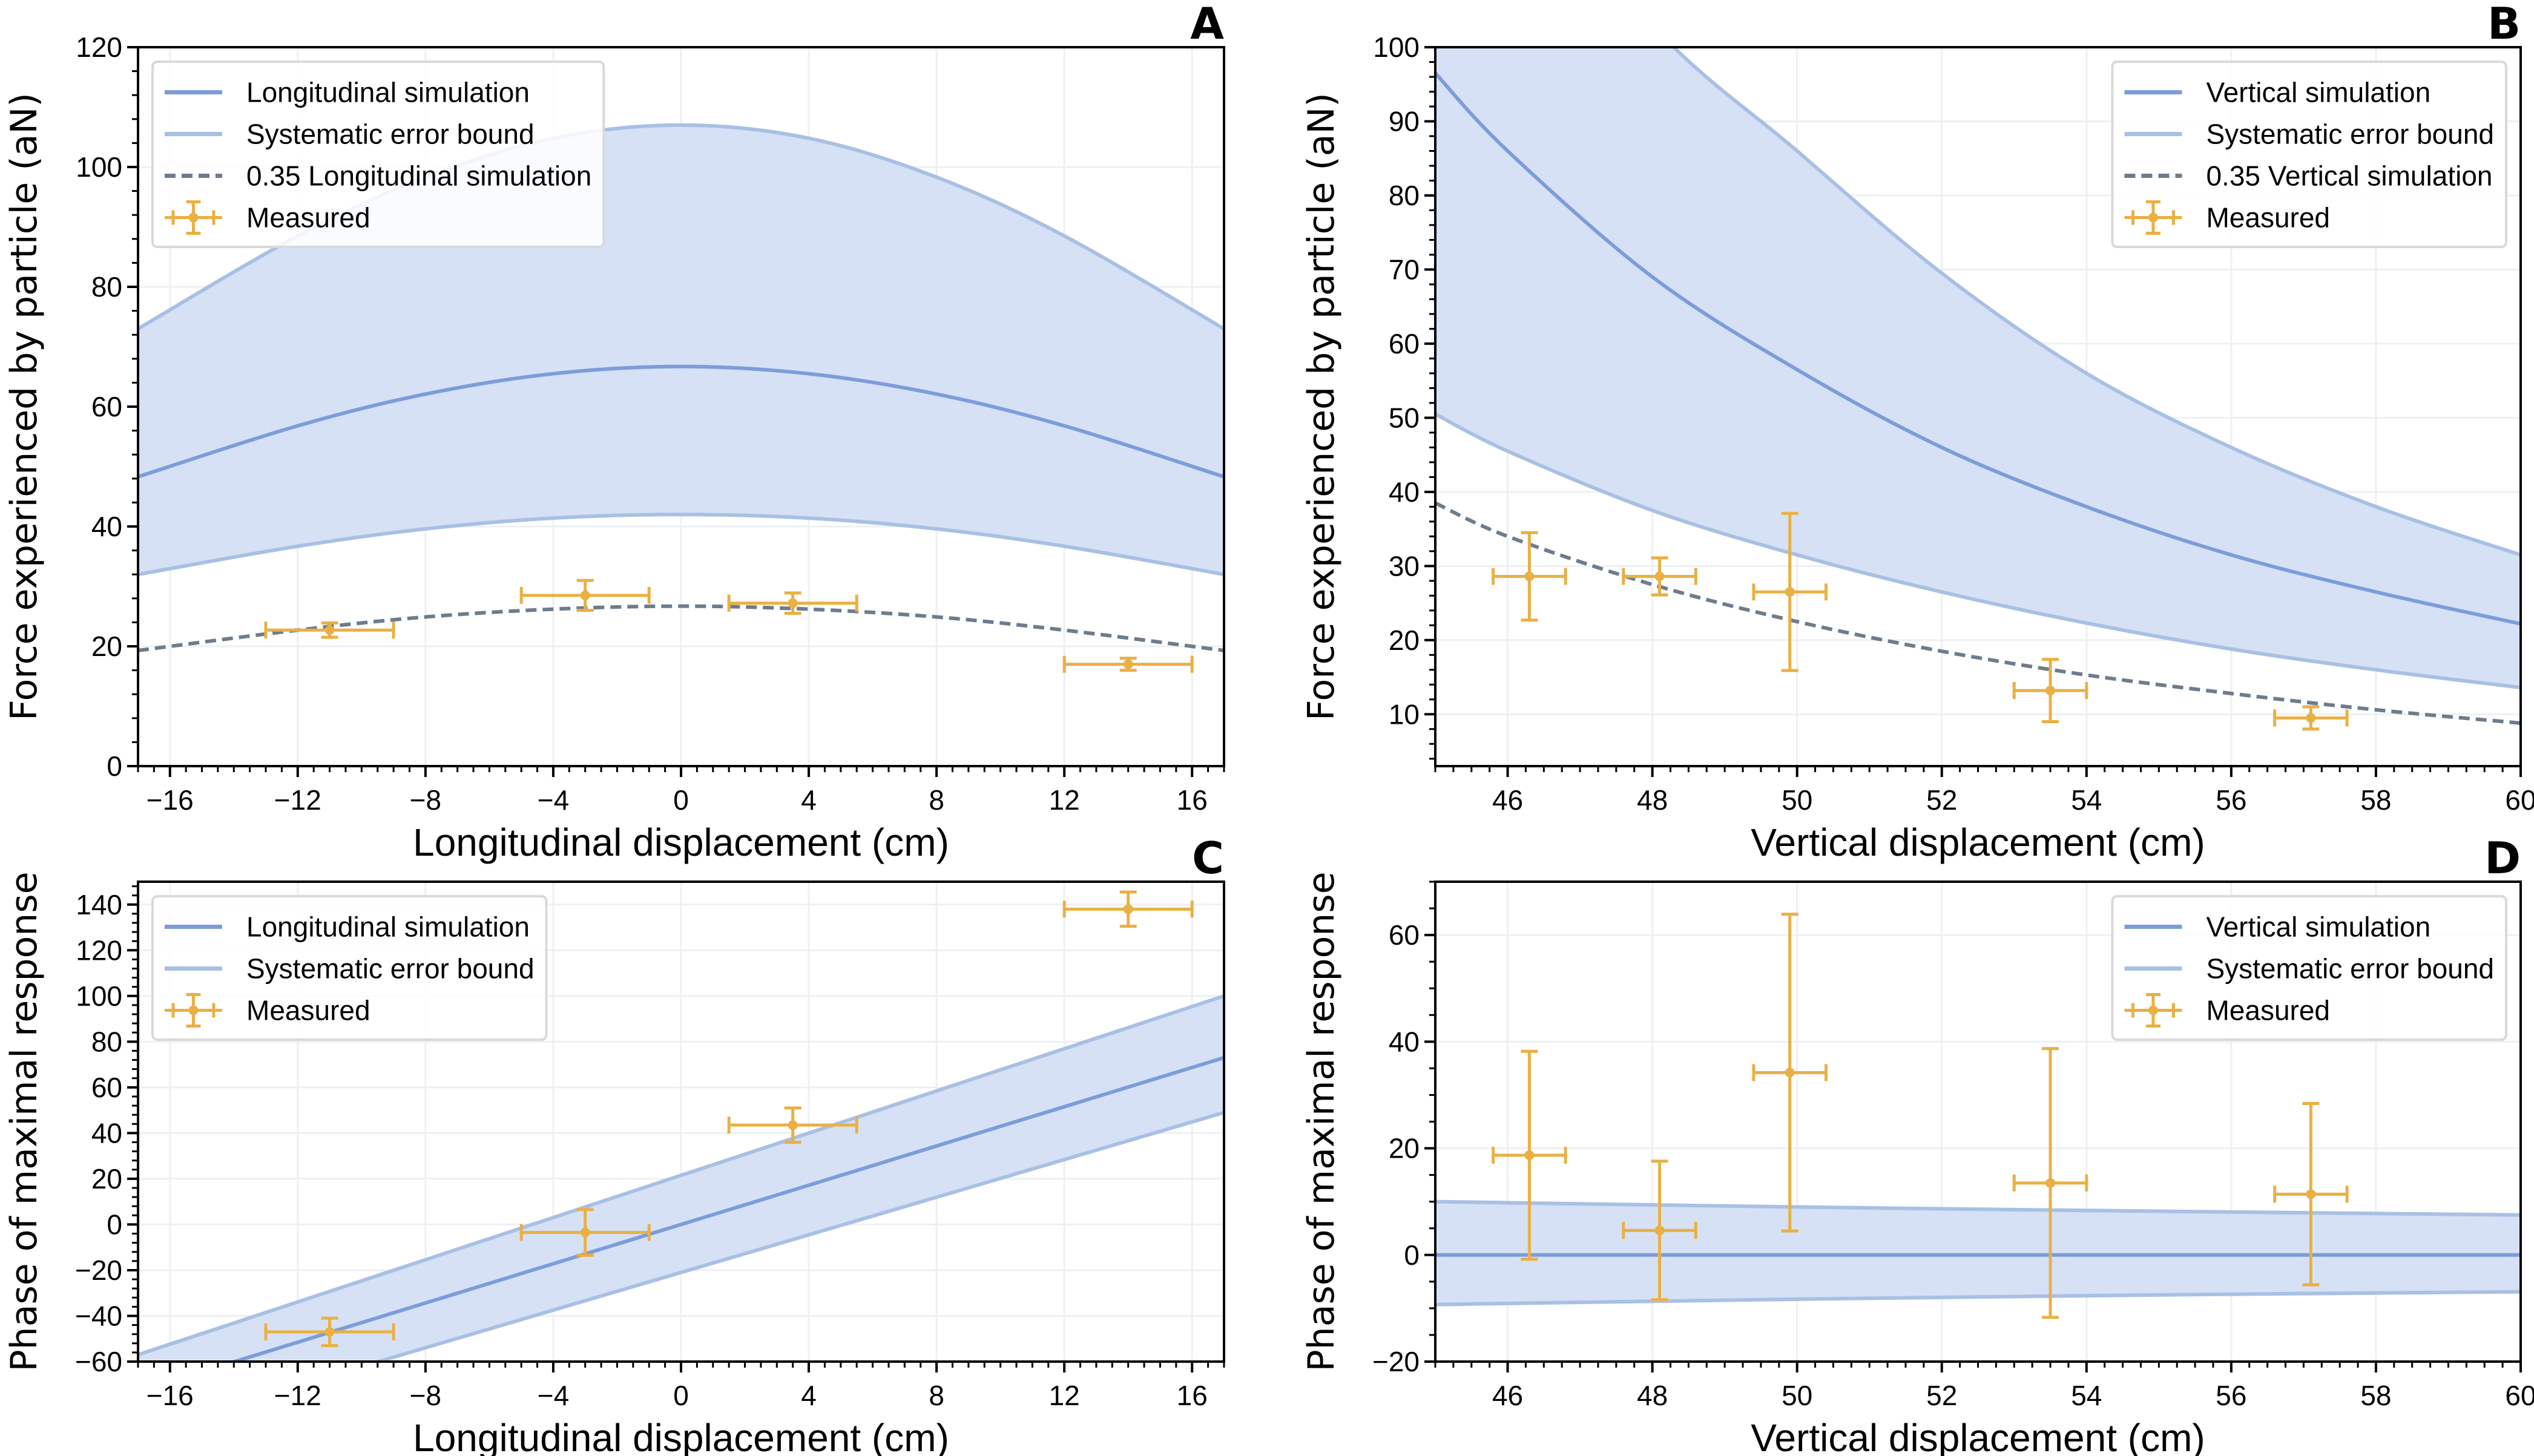 Image resolution: width=2534 pixels, height=1456 pixels. I want to click on legend-box, so click(349, 968).